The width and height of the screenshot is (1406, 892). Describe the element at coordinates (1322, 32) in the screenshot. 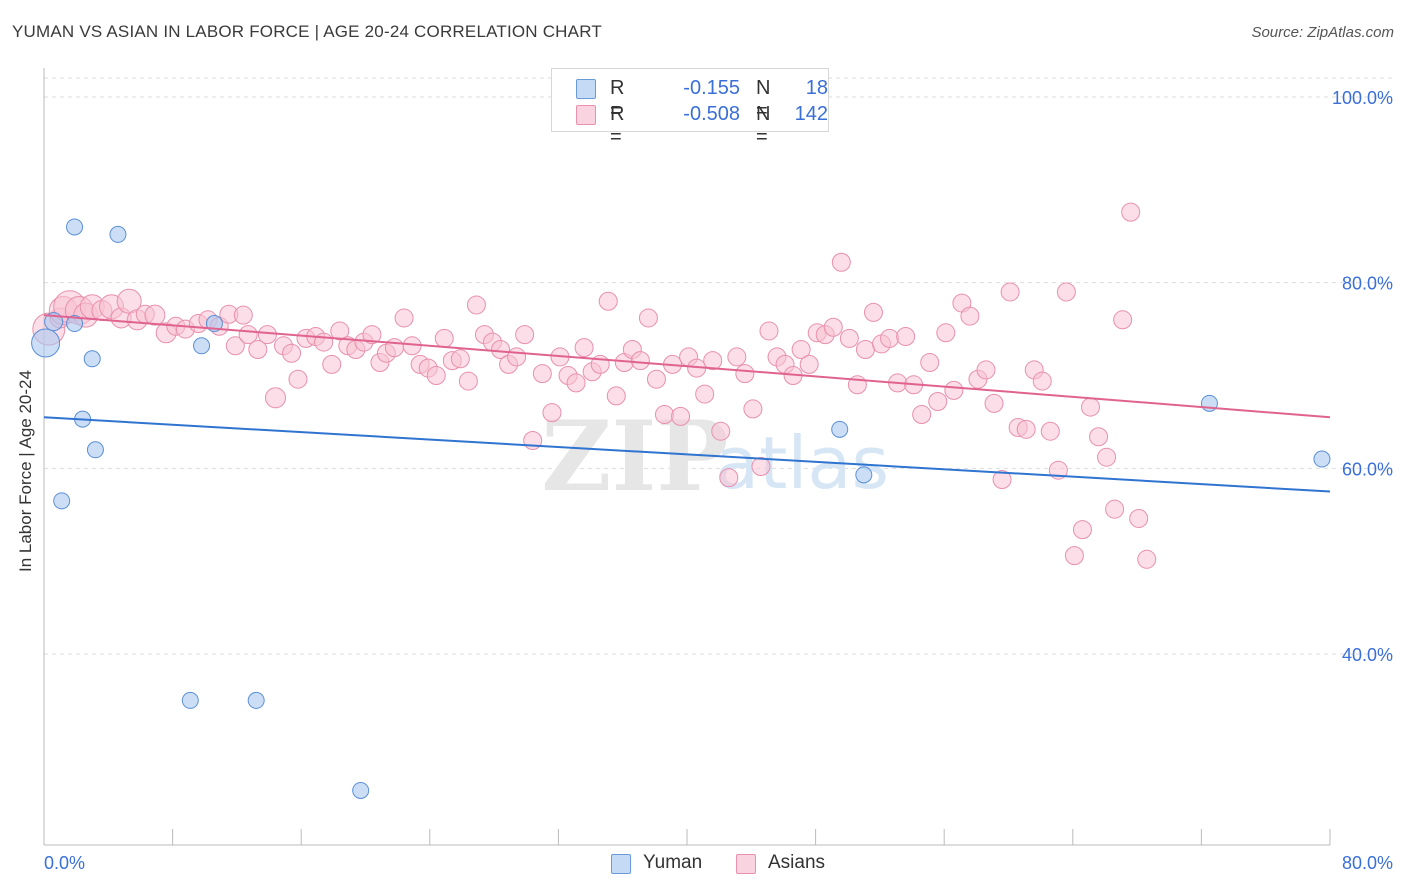

I see `source-label: Source: ZipAtlas.com` at that location.